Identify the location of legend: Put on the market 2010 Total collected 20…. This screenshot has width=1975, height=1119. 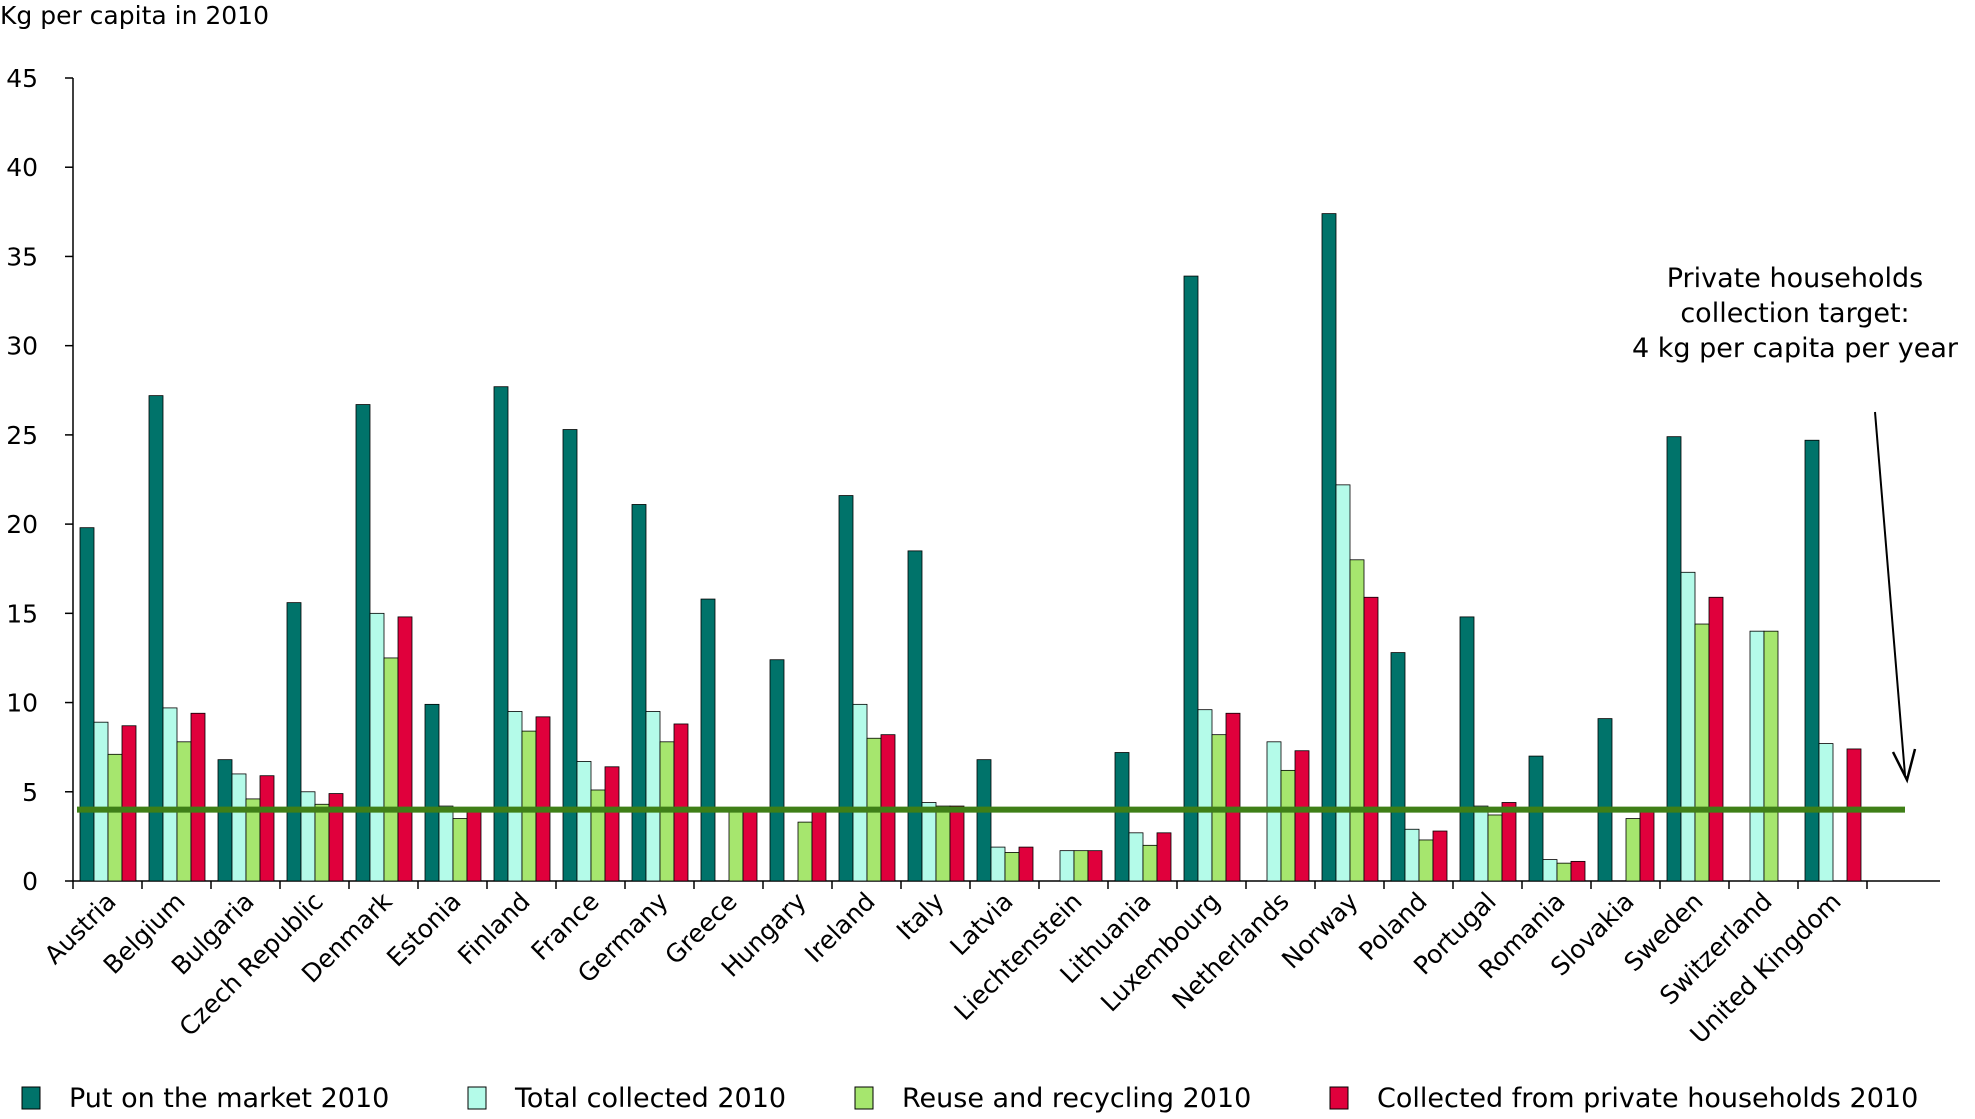
(969, 1098).